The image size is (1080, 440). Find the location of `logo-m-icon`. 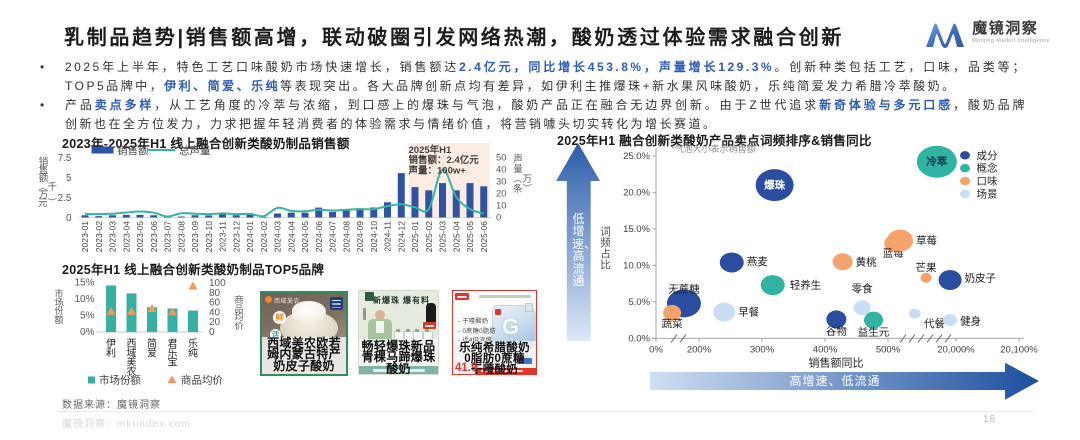

logo-m-icon is located at coordinates (945, 35).